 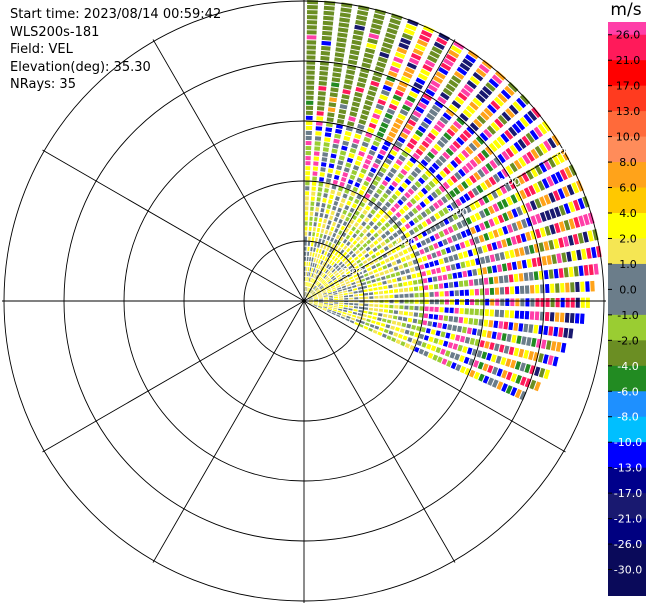 What do you see at coordinates (627, 430) in the screenshot?
I see `colorbar-swatch` at bounding box center [627, 430].